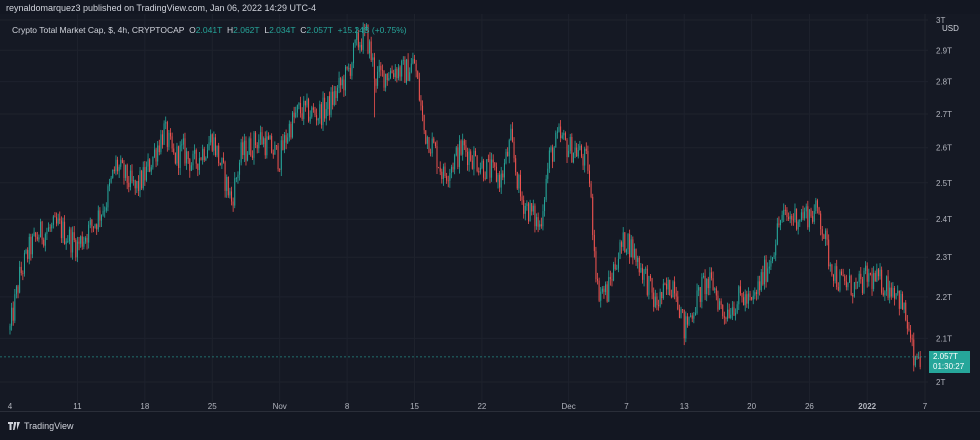 The width and height of the screenshot is (980, 440). What do you see at coordinates (246, 30) in the screenshot?
I see `high-value: 2.062T` at bounding box center [246, 30].